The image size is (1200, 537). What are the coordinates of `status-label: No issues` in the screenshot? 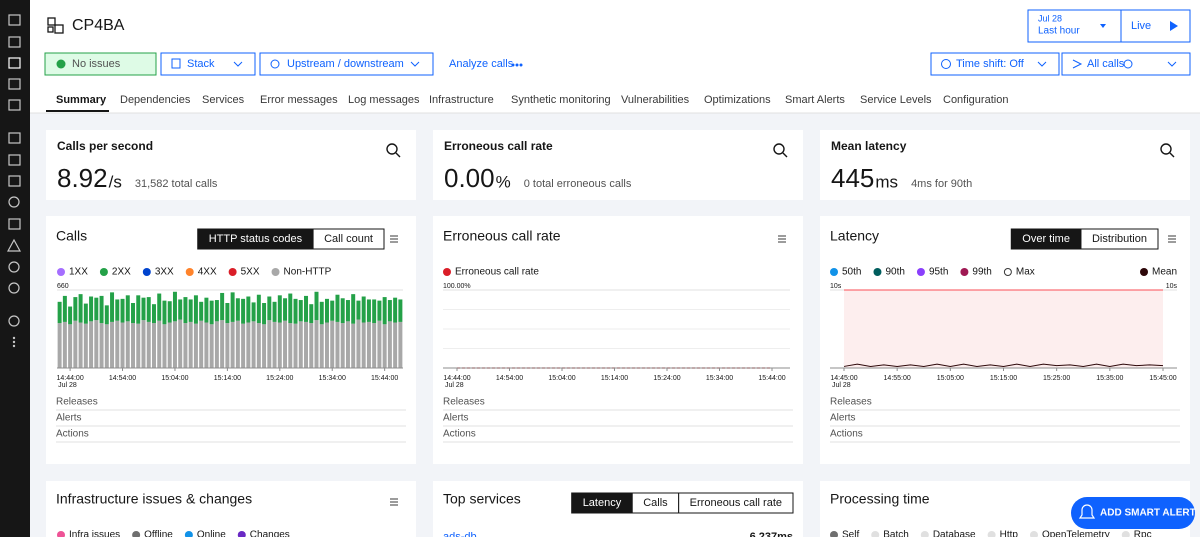 It's located at (96, 64).